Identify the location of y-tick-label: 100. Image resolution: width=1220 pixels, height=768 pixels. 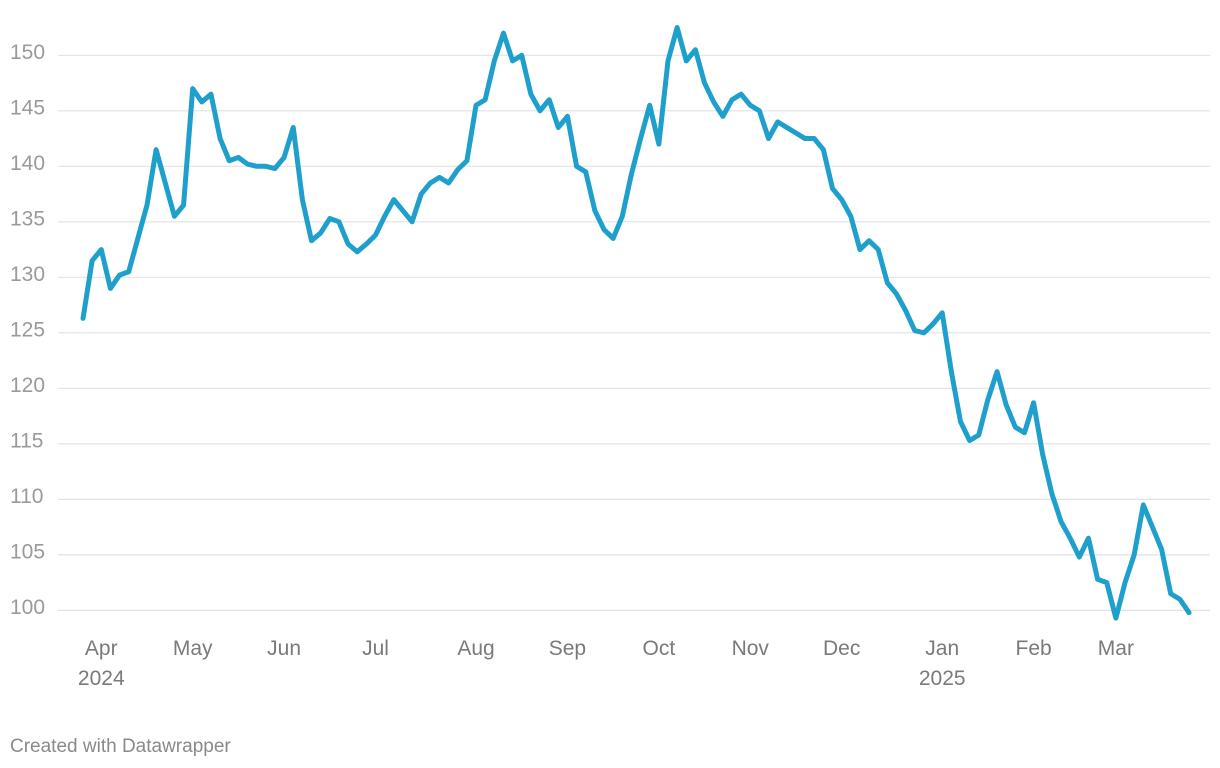
(27, 607).